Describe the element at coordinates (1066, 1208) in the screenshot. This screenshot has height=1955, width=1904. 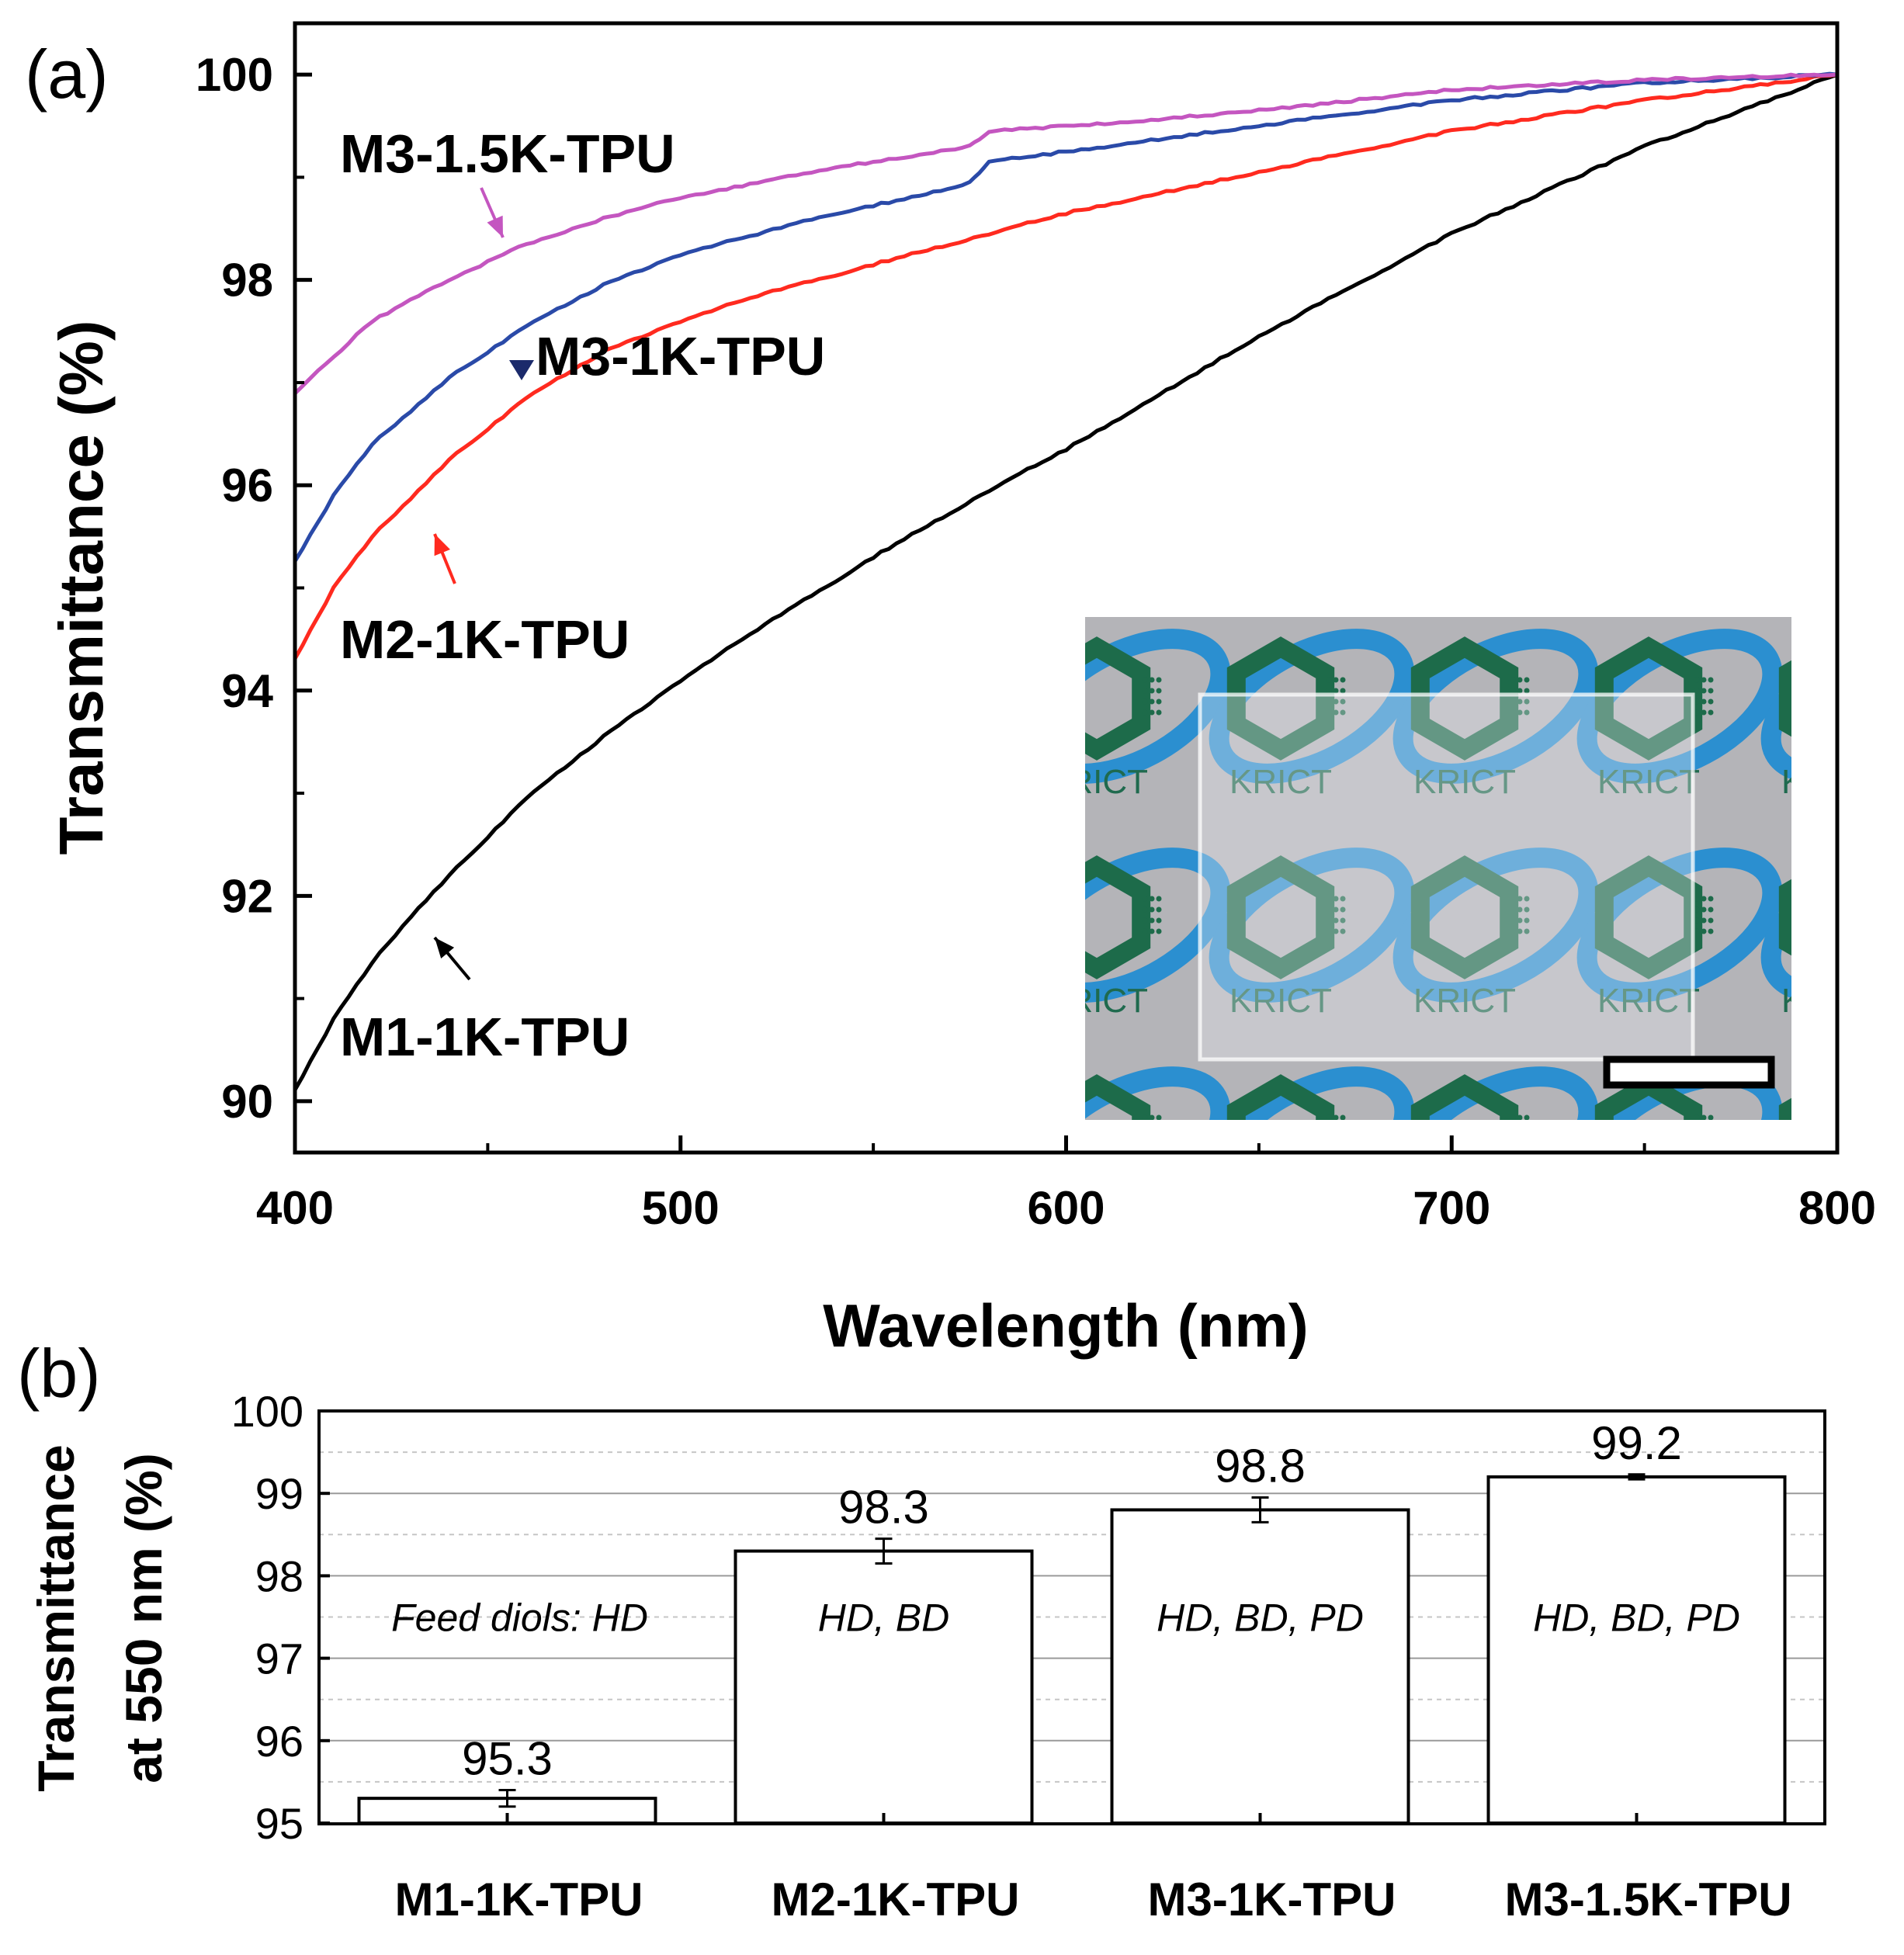
I see `x-tick-label: 600` at that location.